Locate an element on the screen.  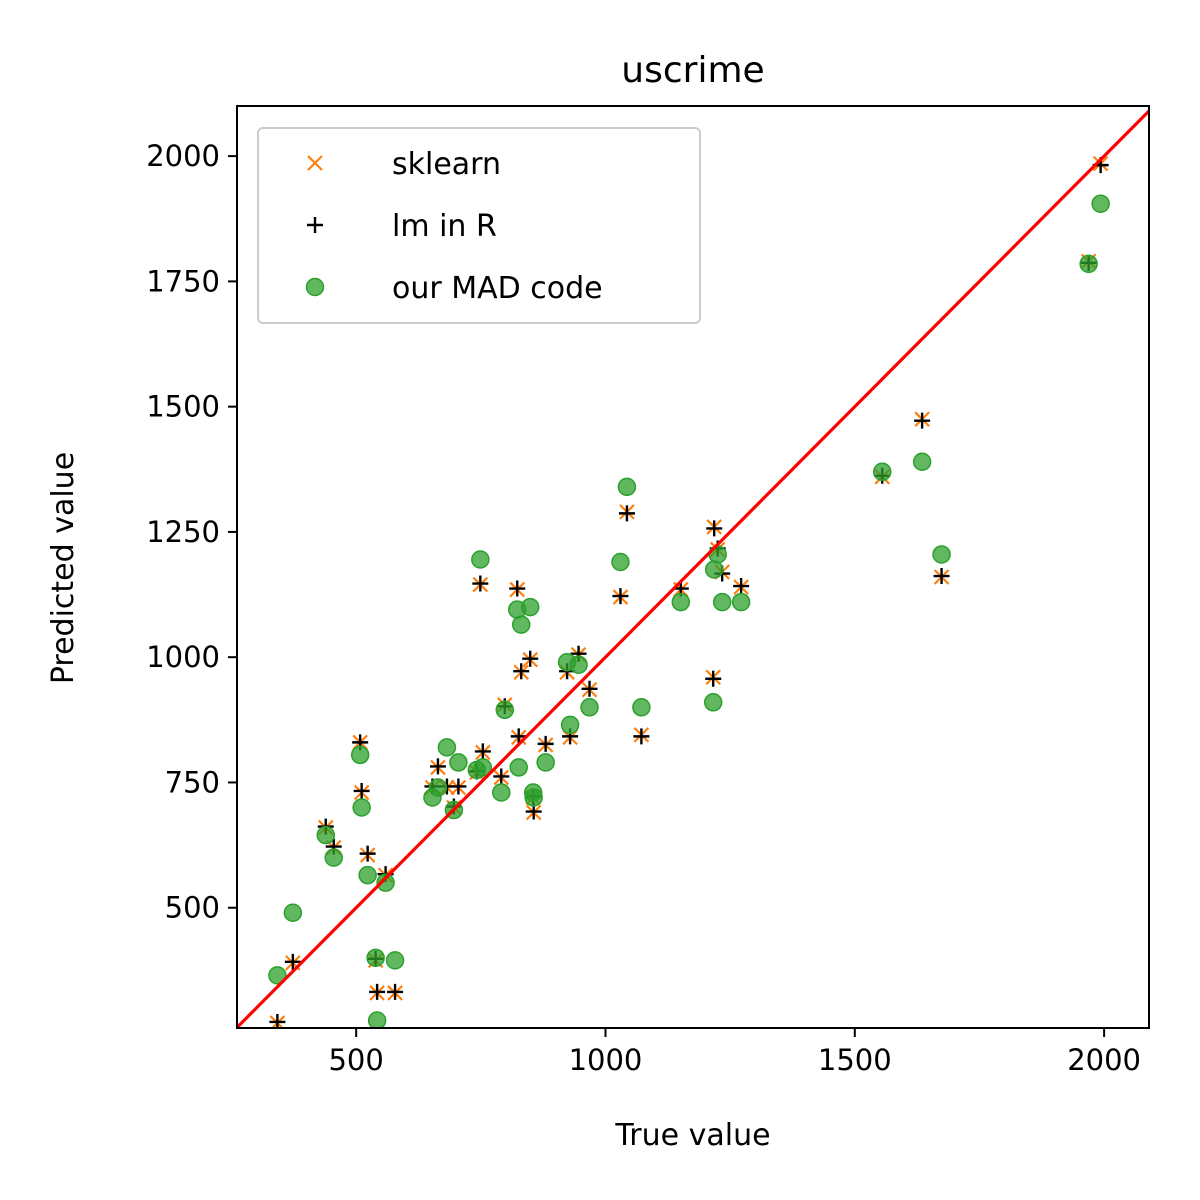
legend-label-sklearn: sklearn is located at coordinates (446, 164).